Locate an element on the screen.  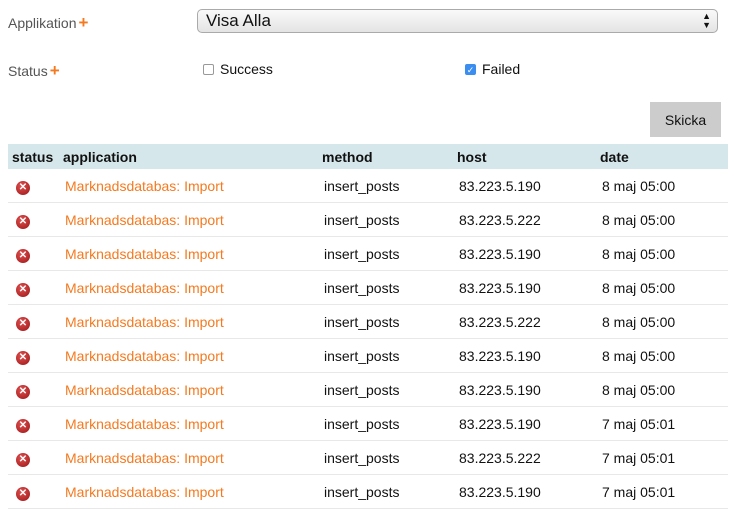
col-application: application is located at coordinates (188, 156).